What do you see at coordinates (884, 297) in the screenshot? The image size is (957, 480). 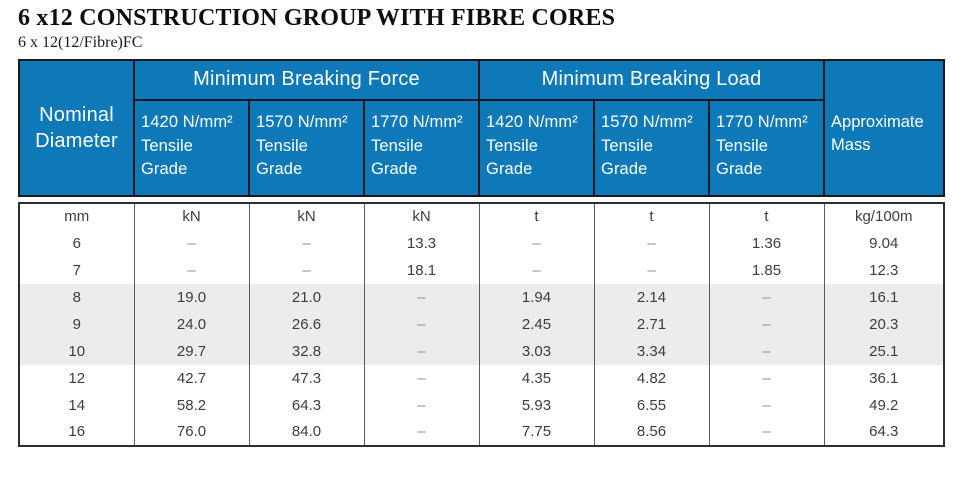 I see `table-cell: 16.1` at bounding box center [884, 297].